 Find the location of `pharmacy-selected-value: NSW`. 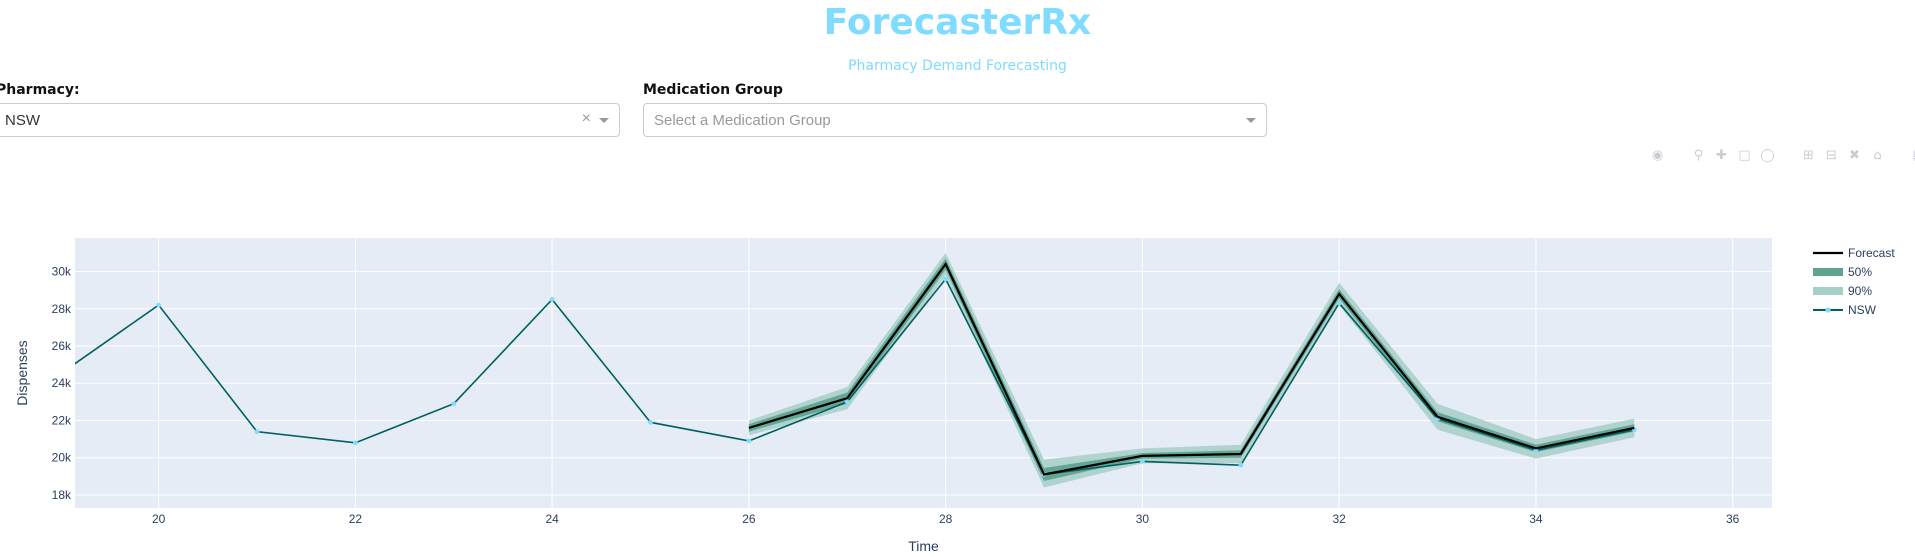

pharmacy-selected-value: NSW is located at coordinates (22, 120).